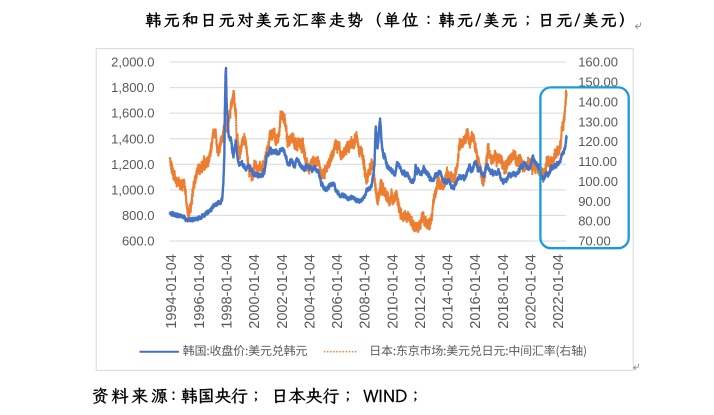  What do you see at coordinates (132, 113) in the screenshot?
I see `svg-text: 1,600.0` at bounding box center [132, 113].